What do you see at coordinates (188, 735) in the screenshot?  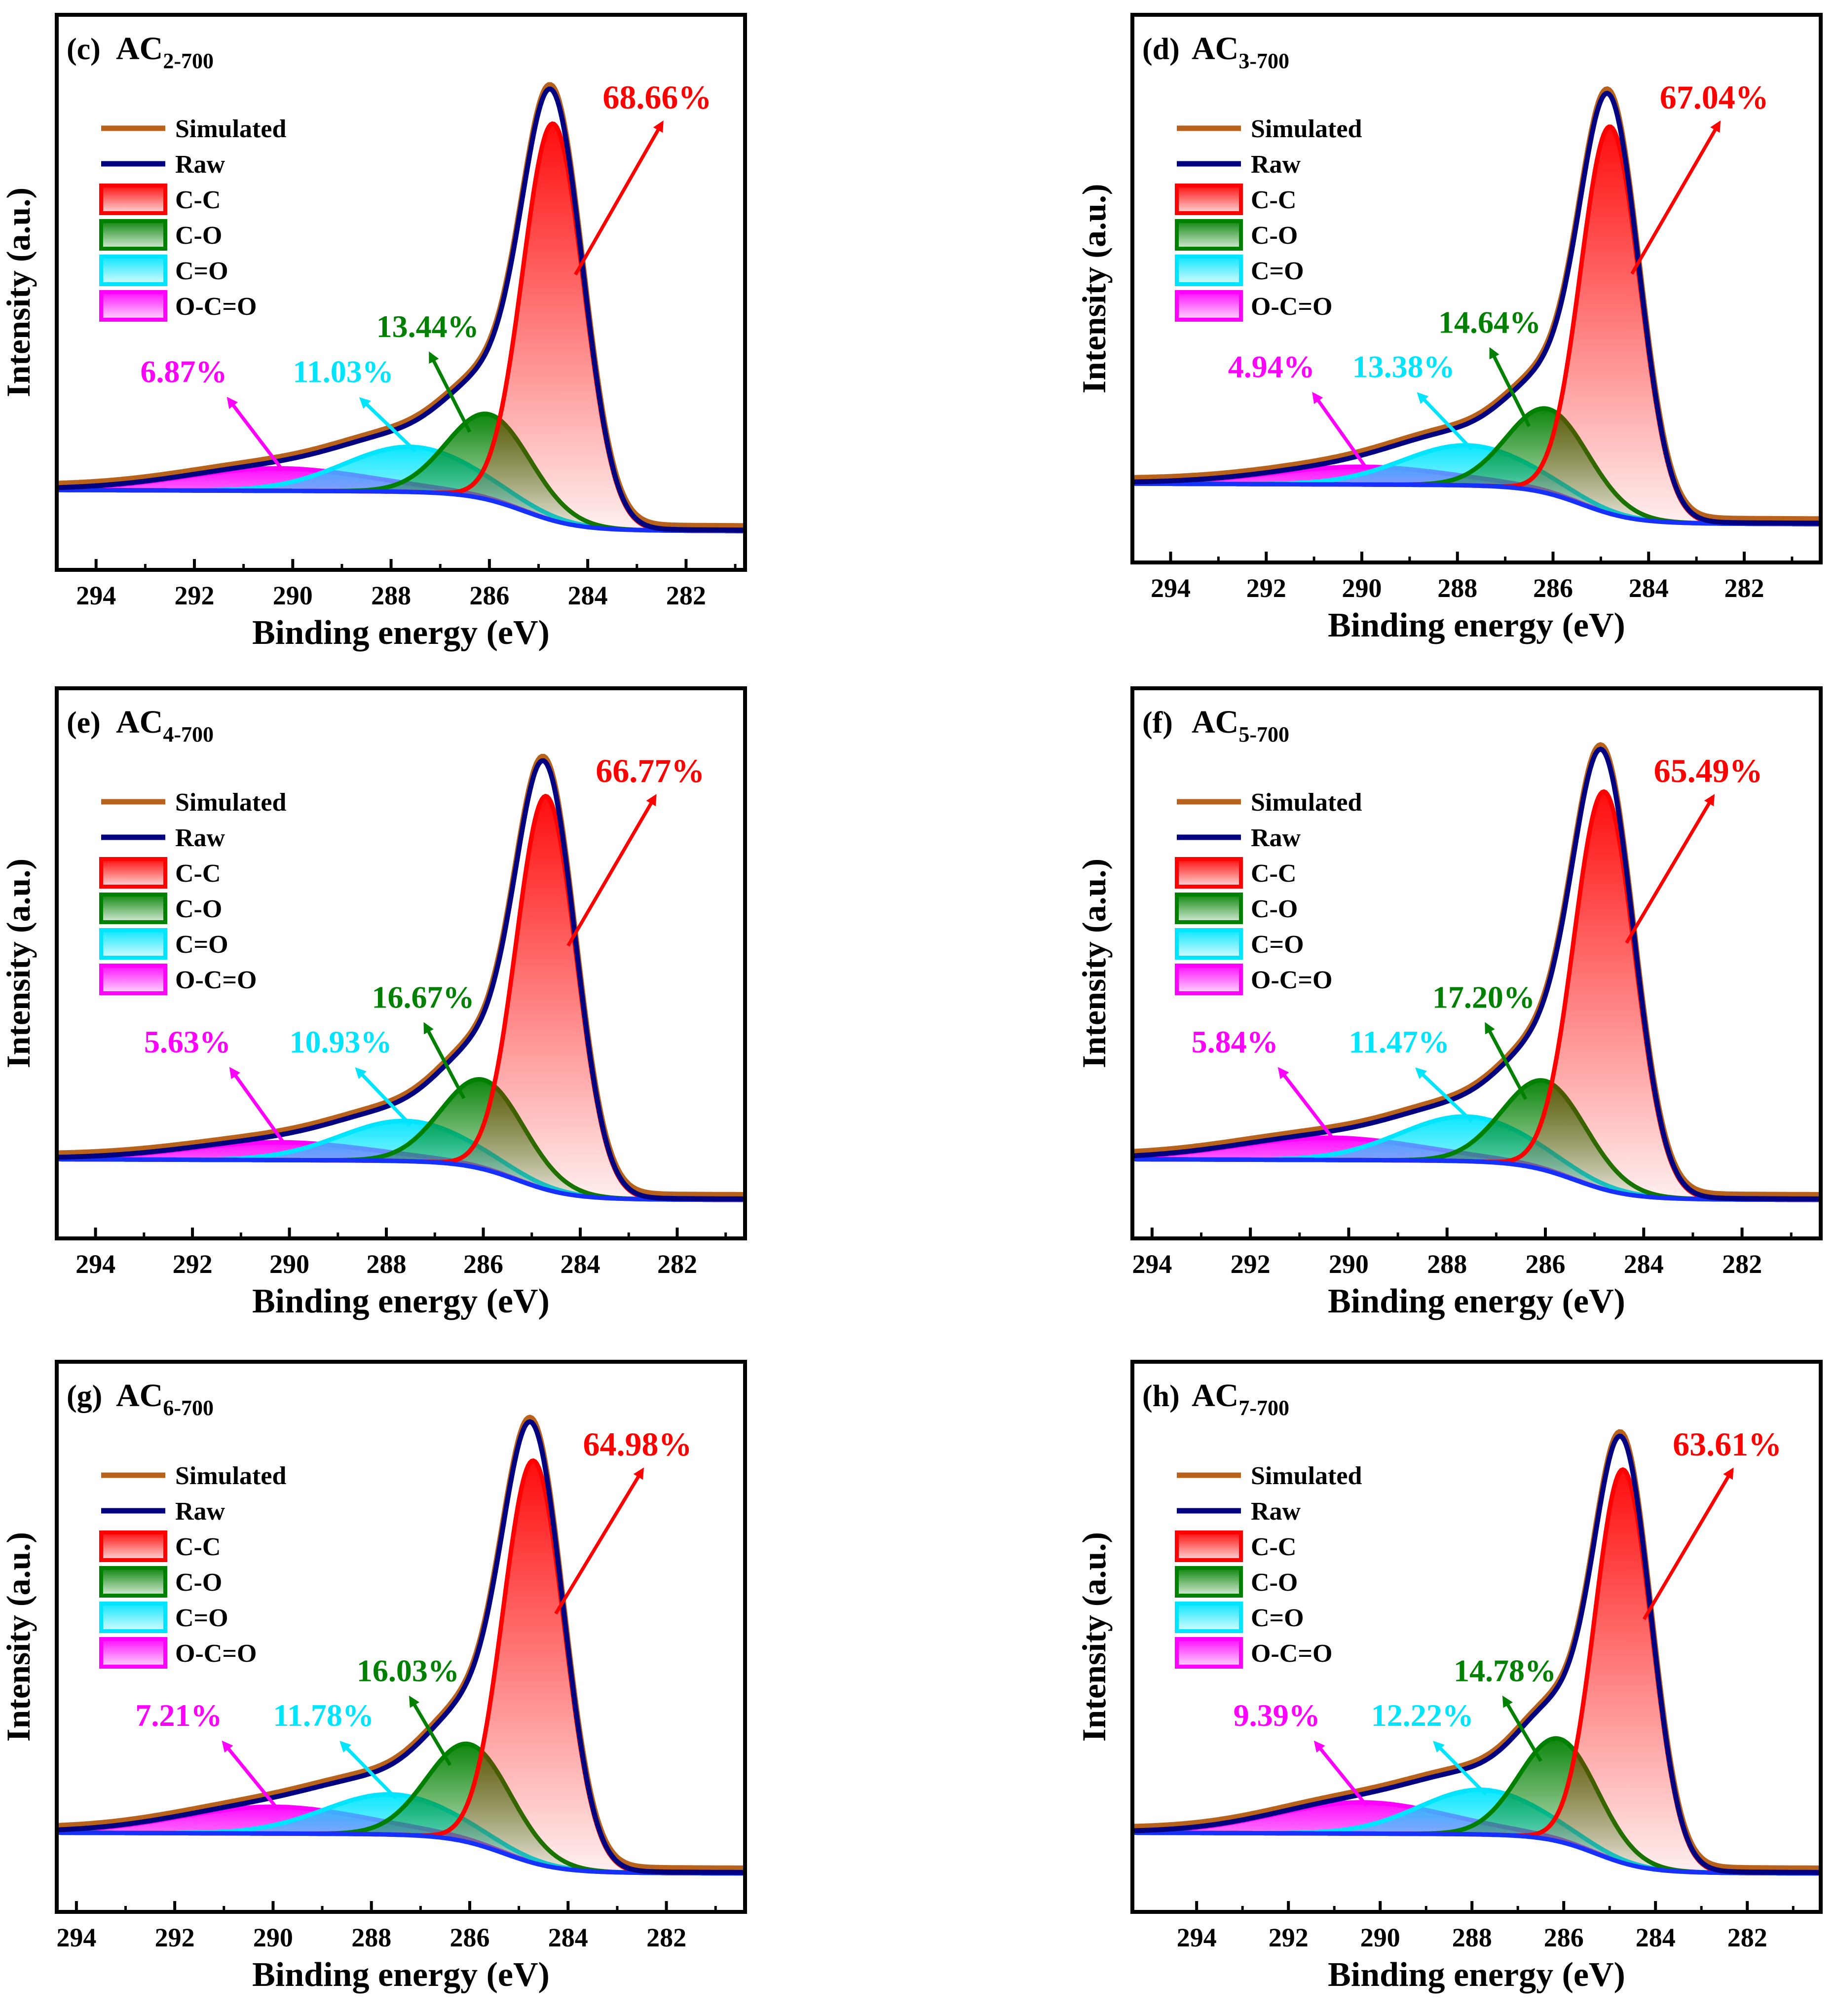 I see `panel-title-sub: 4-700` at bounding box center [188, 735].